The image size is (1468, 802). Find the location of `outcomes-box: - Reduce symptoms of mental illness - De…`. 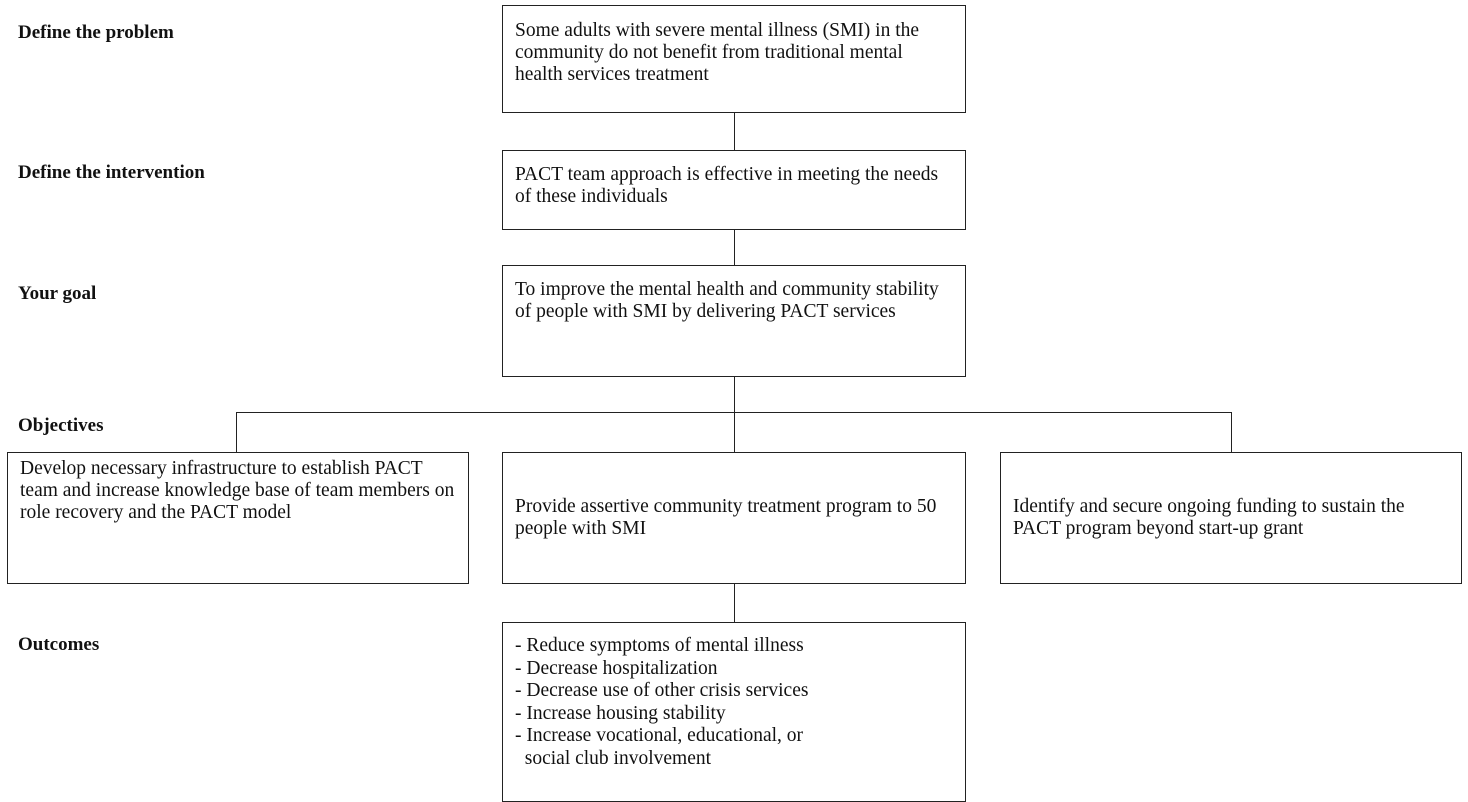

outcomes-box: - Reduce symptoms of mental illness - De… is located at coordinates (734, 712).